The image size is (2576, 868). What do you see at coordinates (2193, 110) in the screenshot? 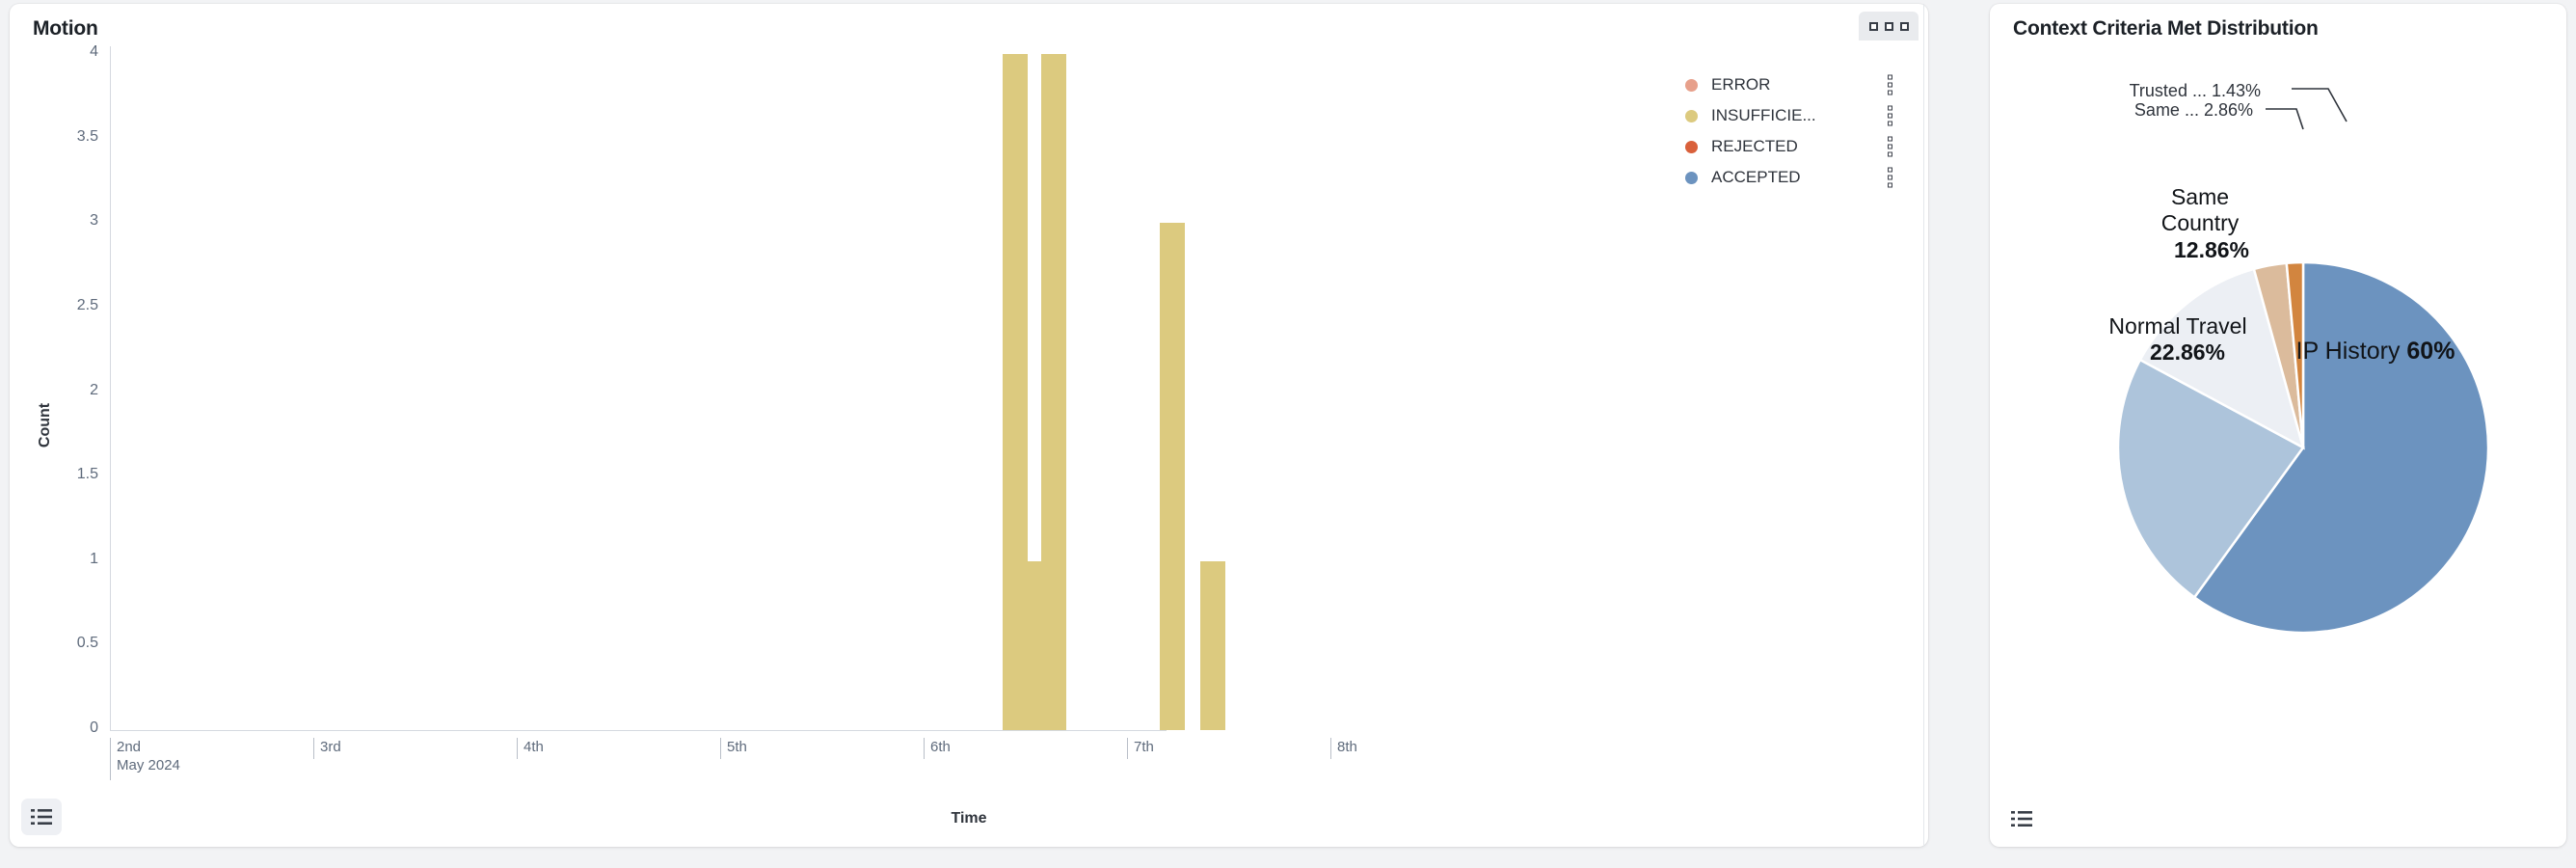
I see `pie-outer-label: Same ... 2.86%` at bounding box center [2193, 110].